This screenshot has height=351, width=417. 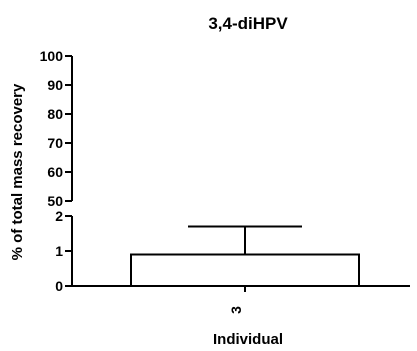 I want to click on y-tick-0-label: 0, so click(x=59, y=286).